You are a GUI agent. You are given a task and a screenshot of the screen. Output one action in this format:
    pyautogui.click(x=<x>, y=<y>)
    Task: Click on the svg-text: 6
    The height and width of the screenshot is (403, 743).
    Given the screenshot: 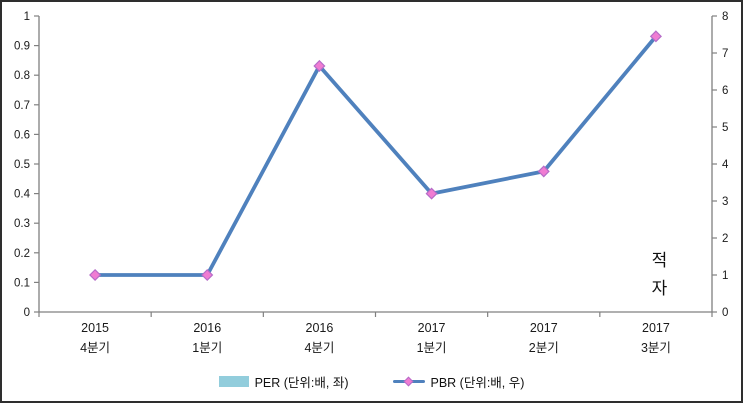 What is the action you would take?
    pyautogui.click(x=725, y=91)
    